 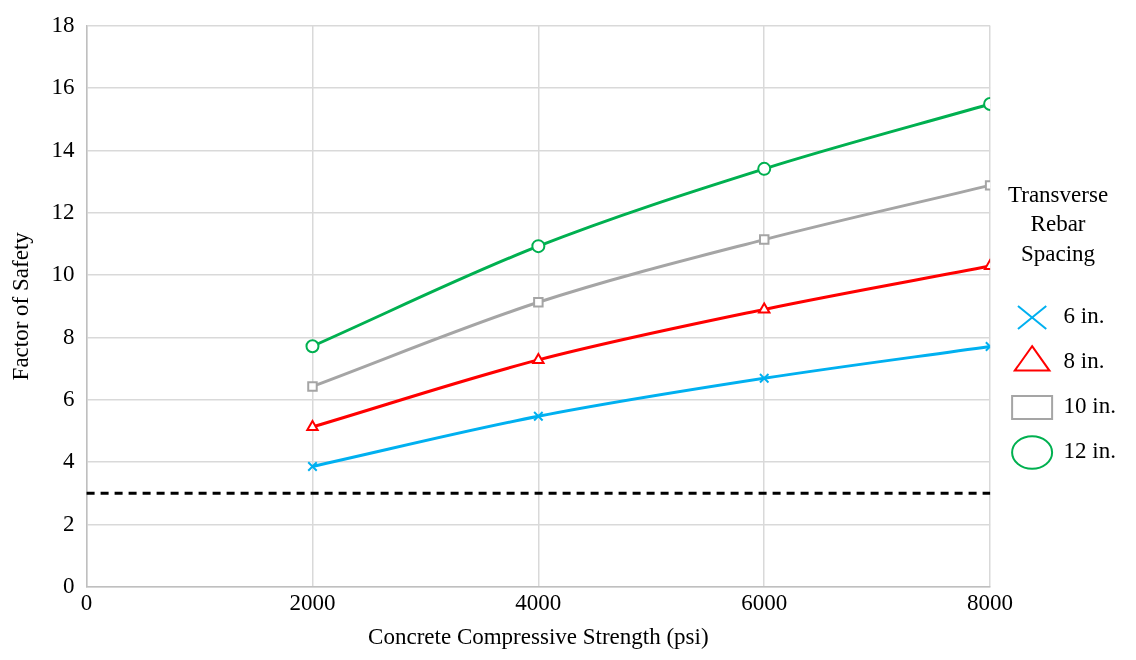 What do you see at coordinates (1089, 451) in the screenshot?
I see `legend-label: 12 in.` at bounding box center [1089, 451].